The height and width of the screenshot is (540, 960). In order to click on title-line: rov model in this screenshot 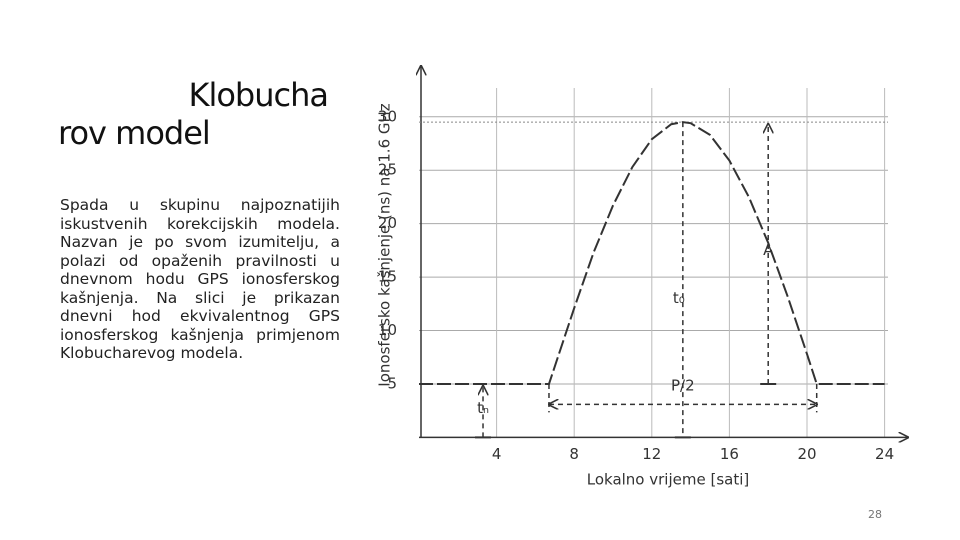, I will do `click(134, 133)`.